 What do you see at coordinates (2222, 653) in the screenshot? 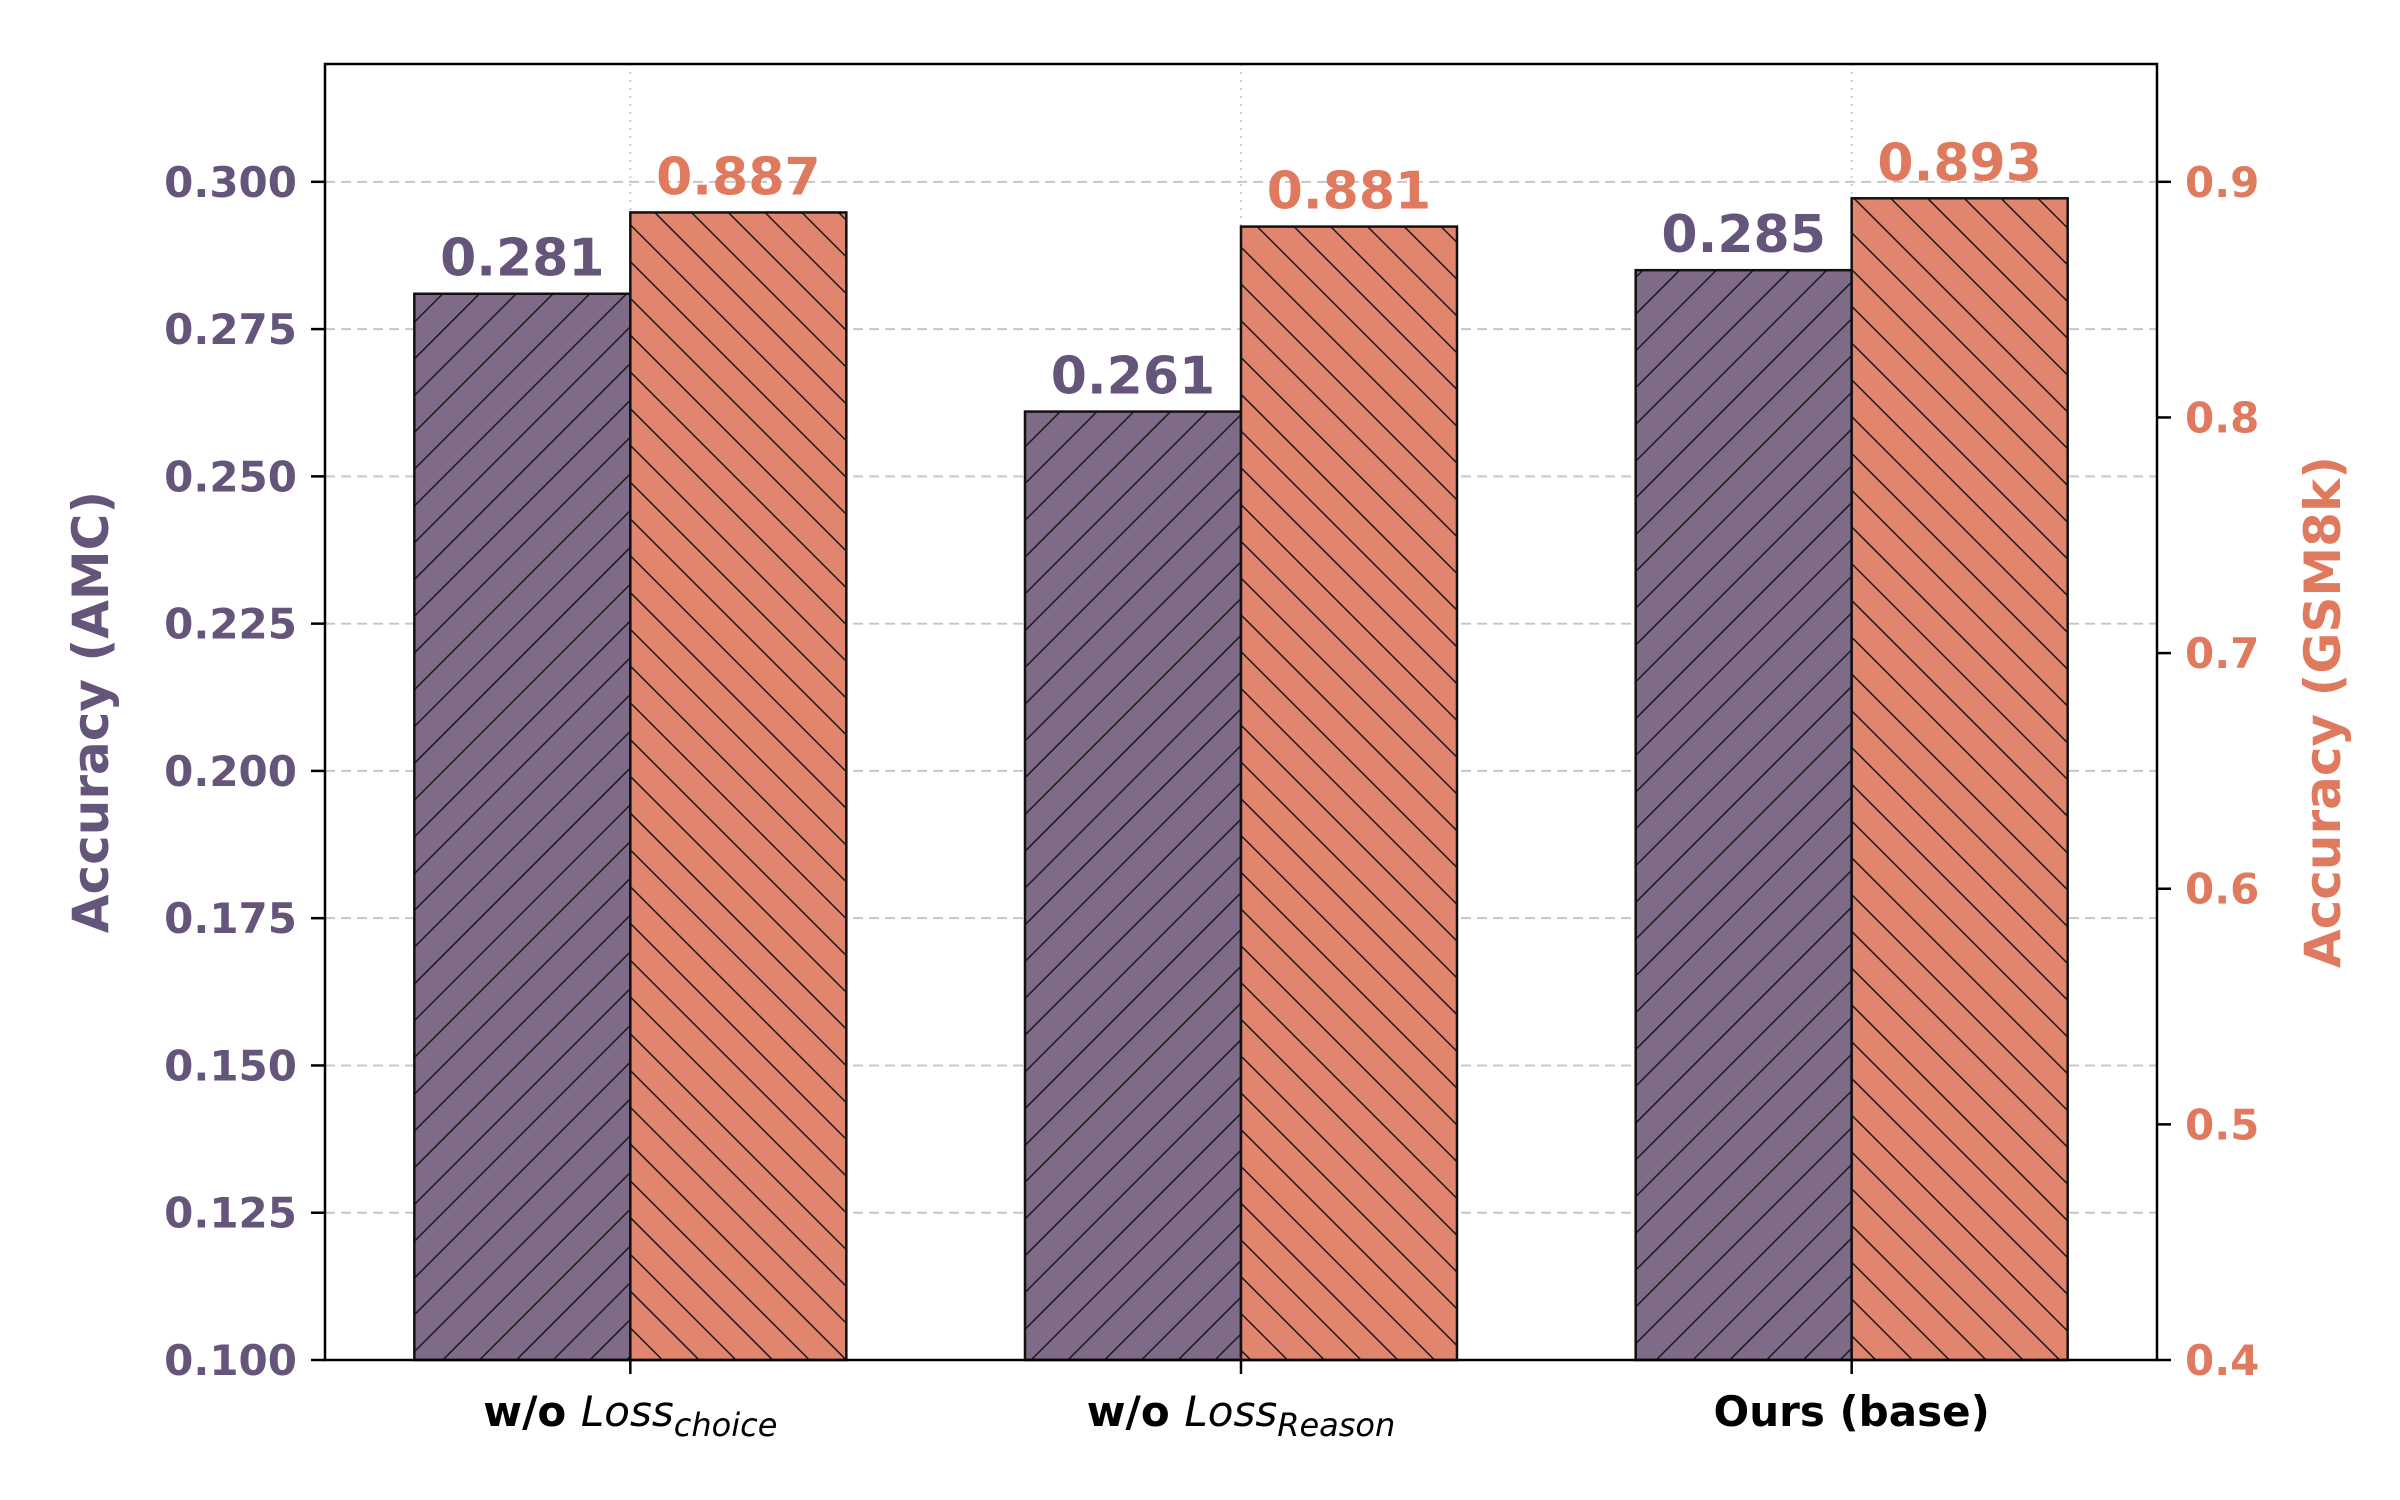
I see `right-tick-label: 0.7` at bounding box center [2222, 653].